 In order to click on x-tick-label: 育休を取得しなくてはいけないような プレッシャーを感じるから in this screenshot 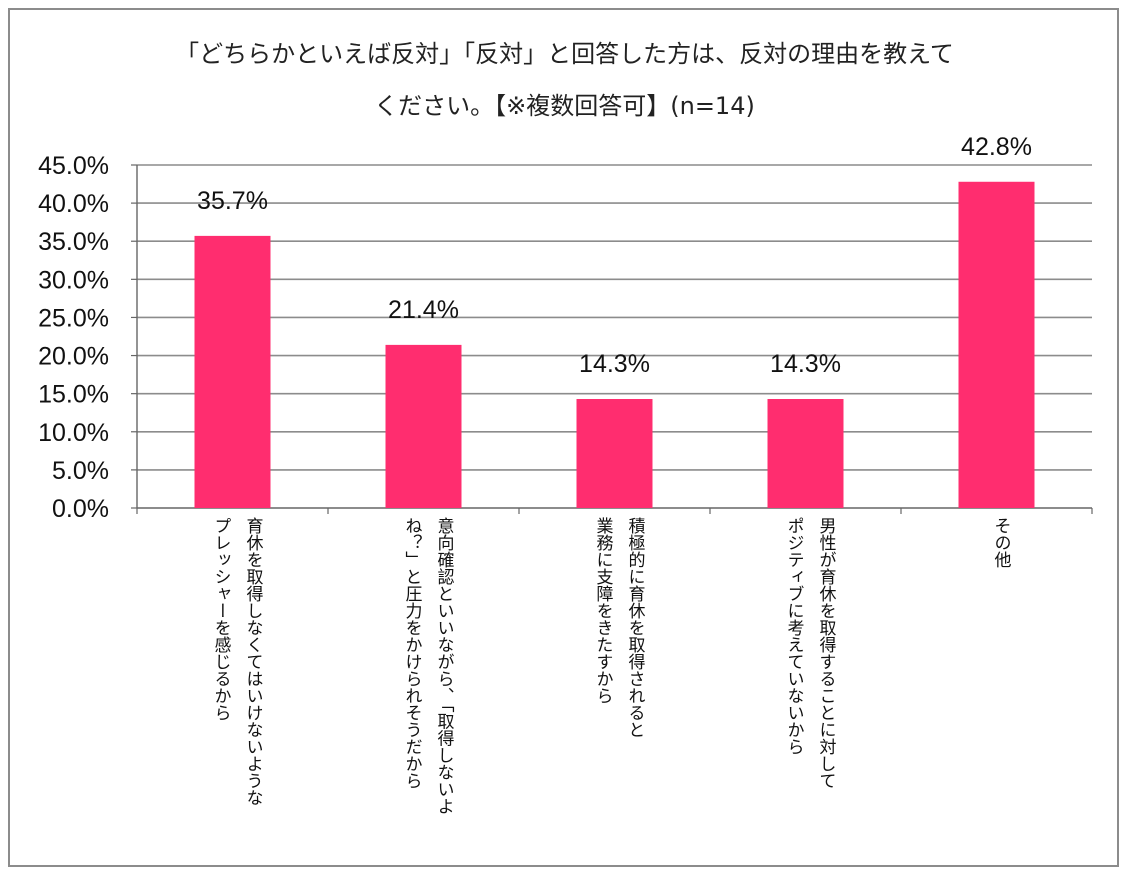, I will do `click(236, 661)`.